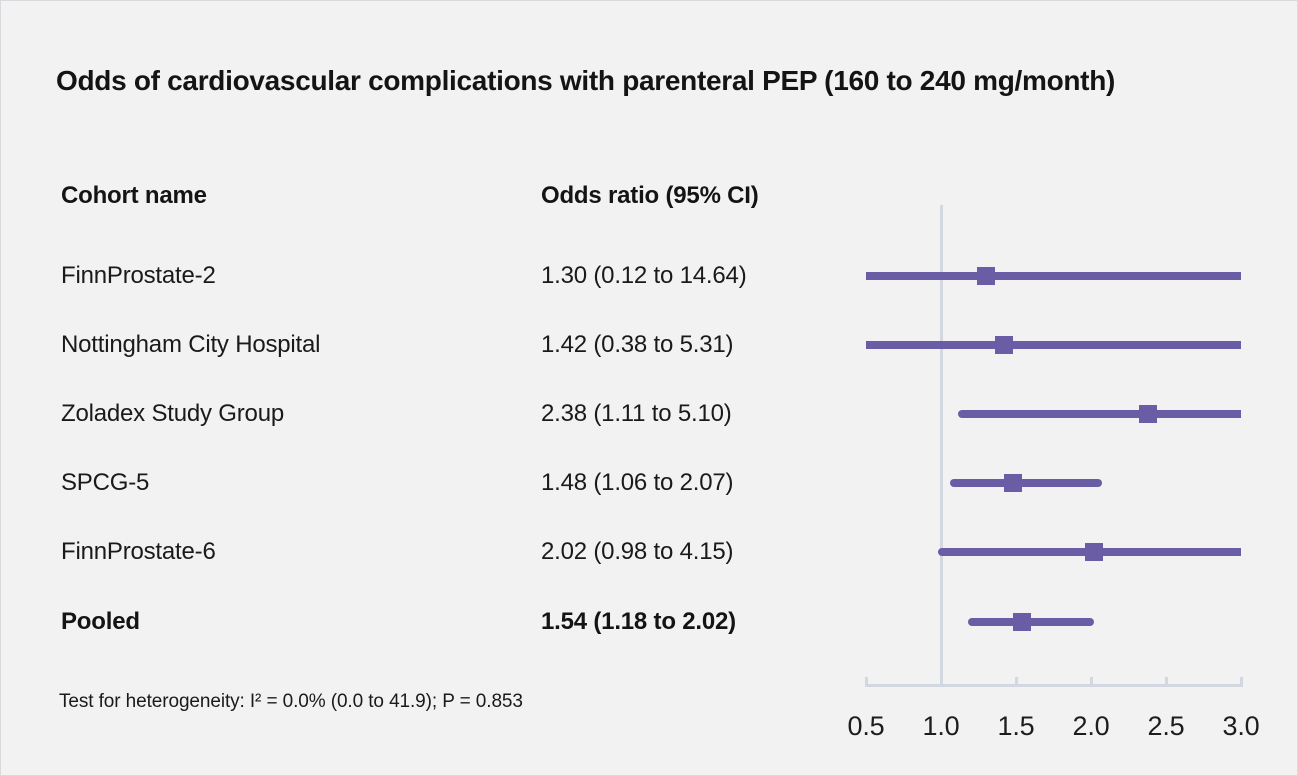 The height and width of the screenshot is (776, 1298). What do you see at coordinates (1091, 726) in the screenshot?
I see `x-axis-tick-label: 2.0` at bounding box center [1091, 726].